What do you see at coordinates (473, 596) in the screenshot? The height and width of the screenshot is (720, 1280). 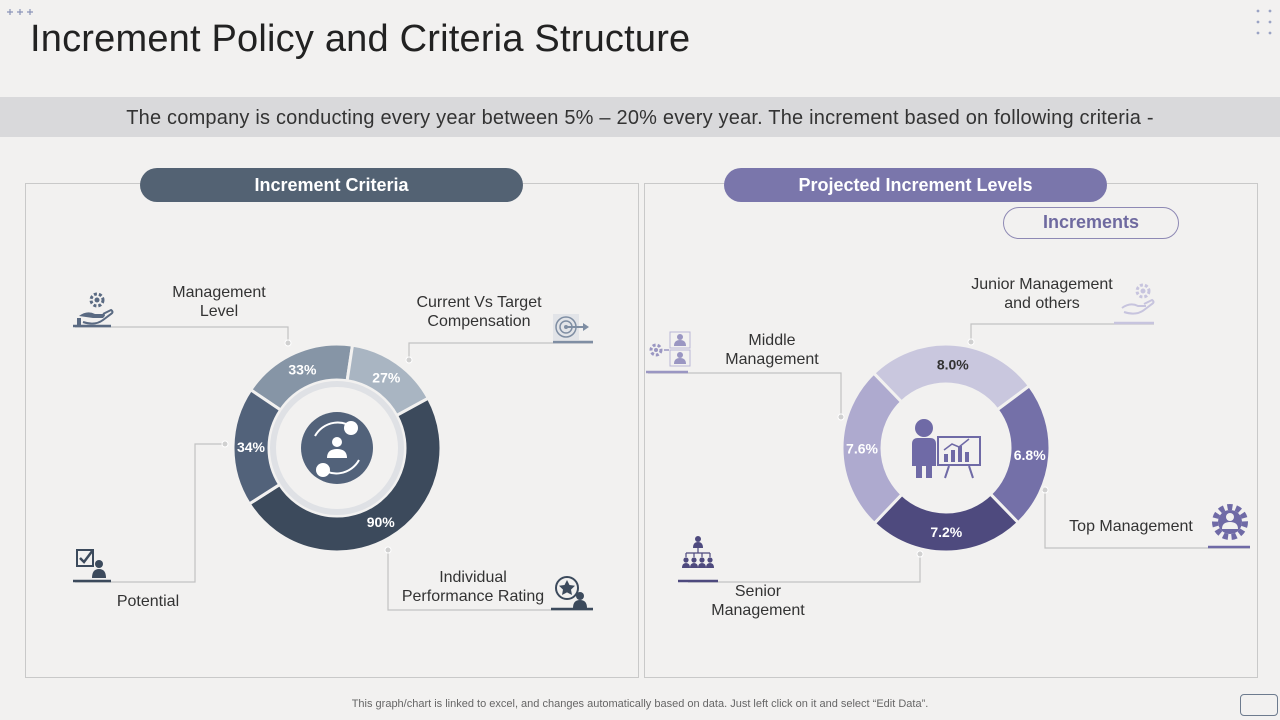 I see `label-line: Performance Rating` at bounding box center [473, 596].